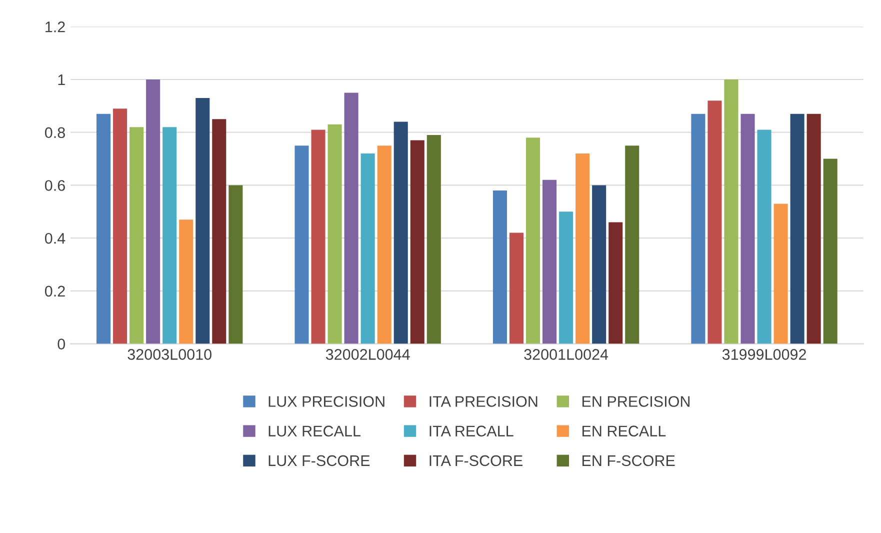 The width and height of the screenshot is (881, 533). Describe the element at coordinates (472, 431) in the screenshot. I see `legend-label: ITA RECALL` at that location.